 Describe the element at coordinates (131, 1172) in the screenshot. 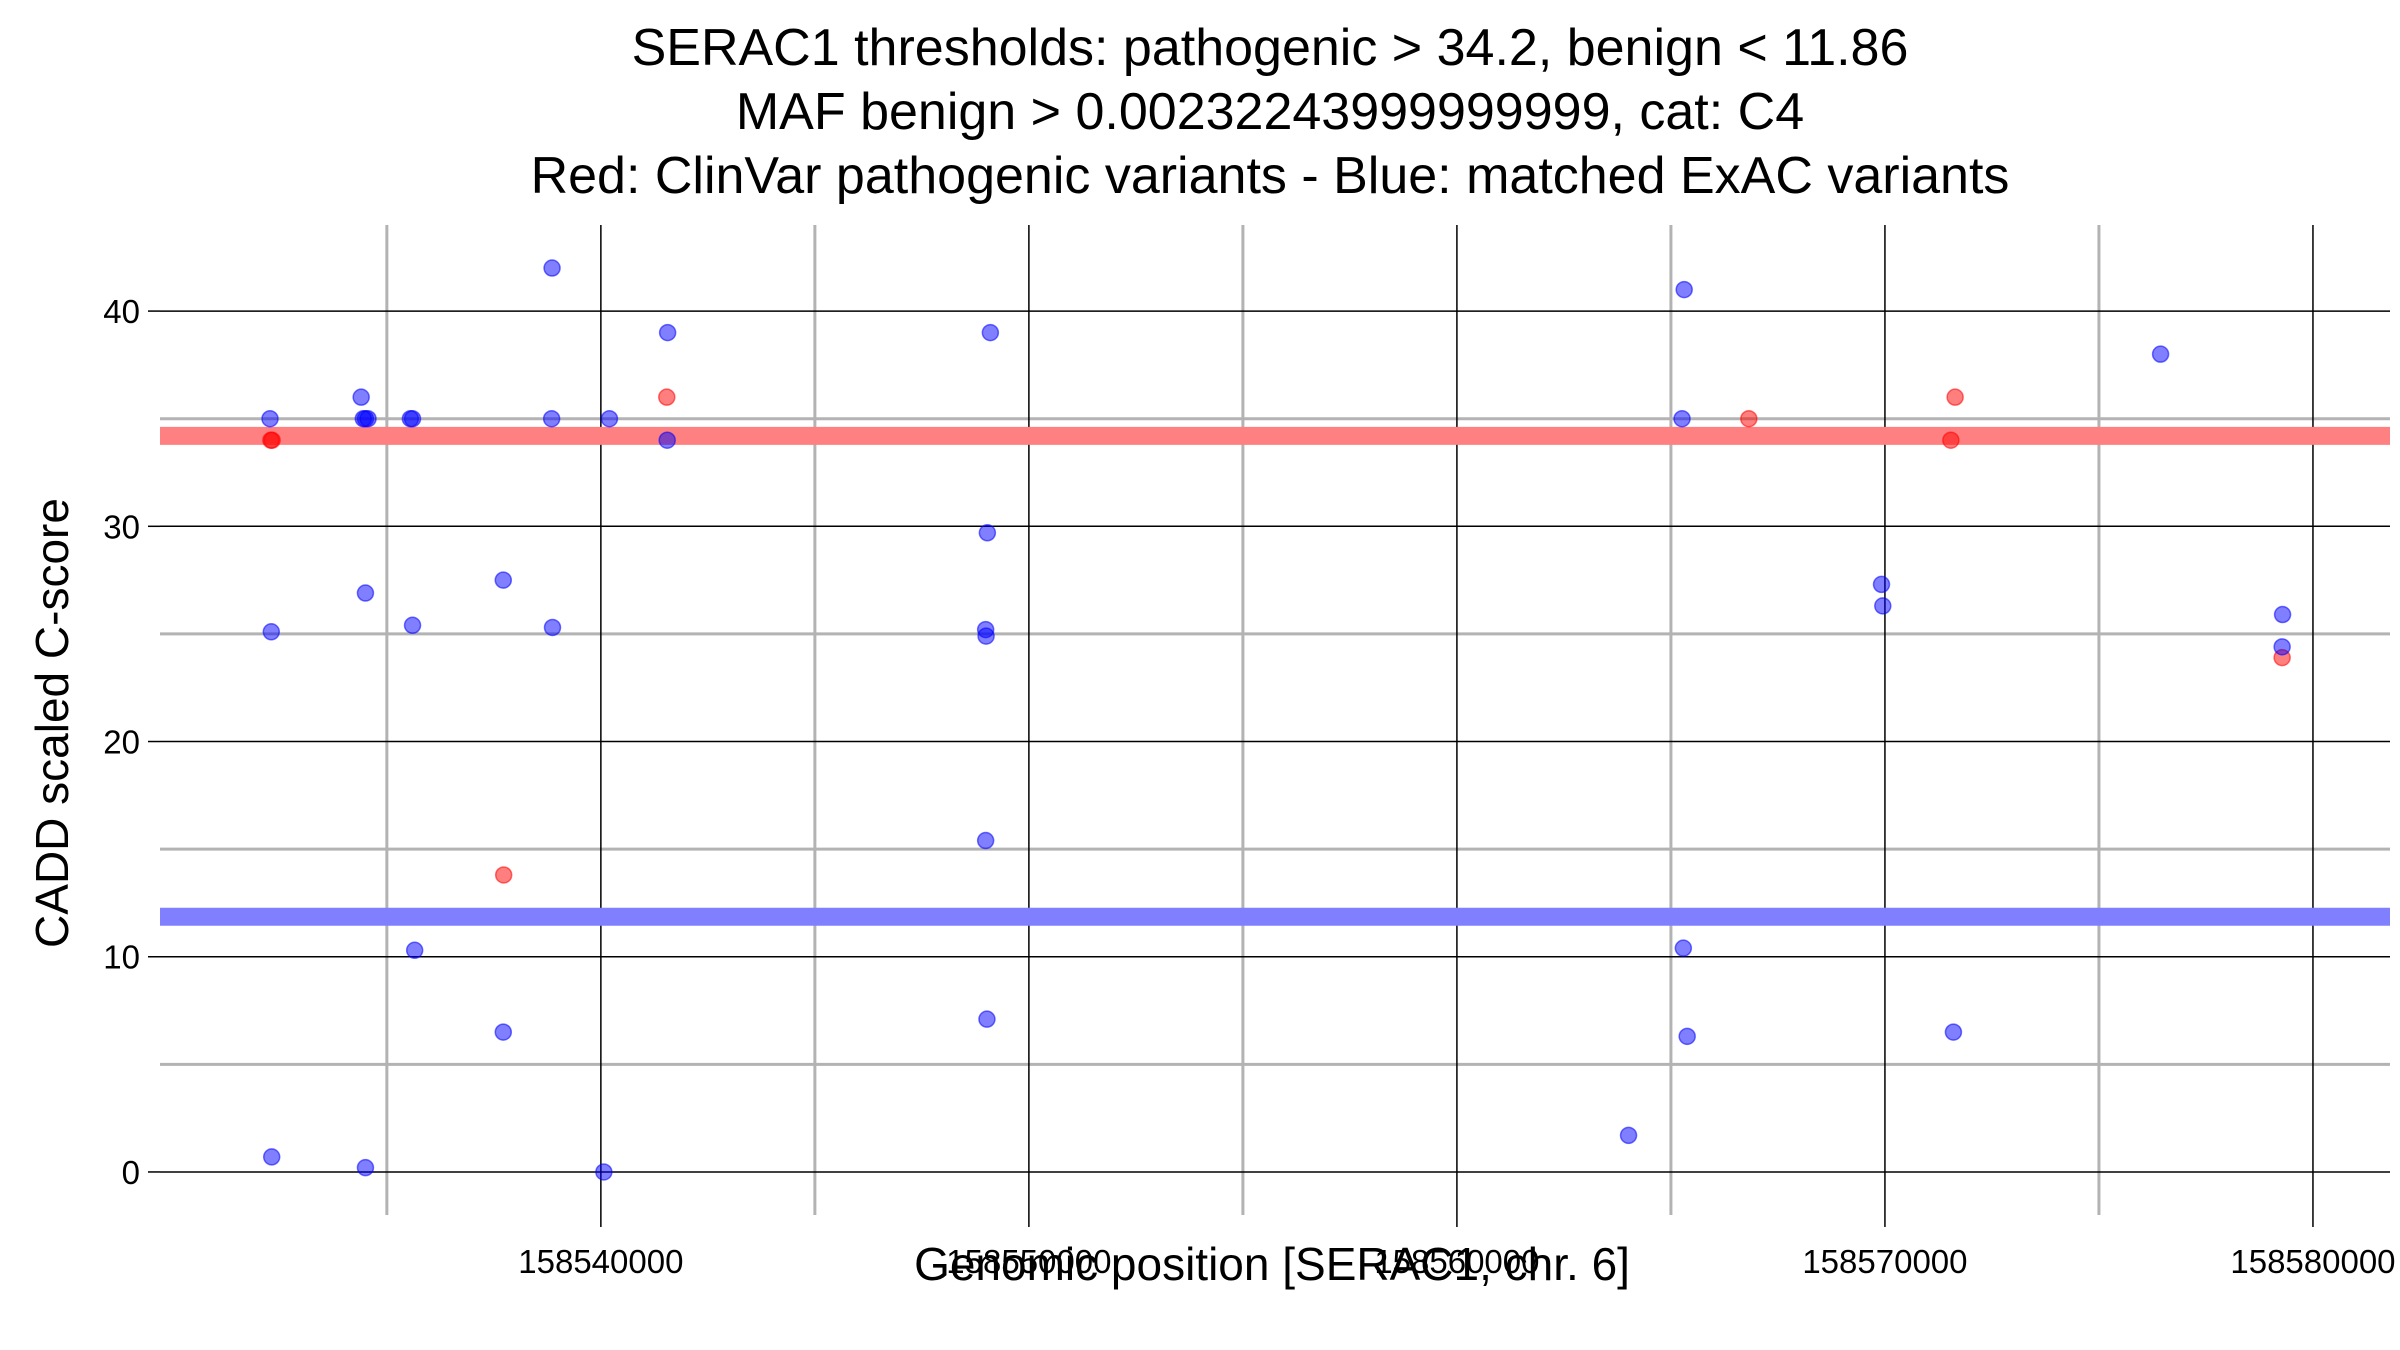

I see `y-tick-label: 0` at that location.